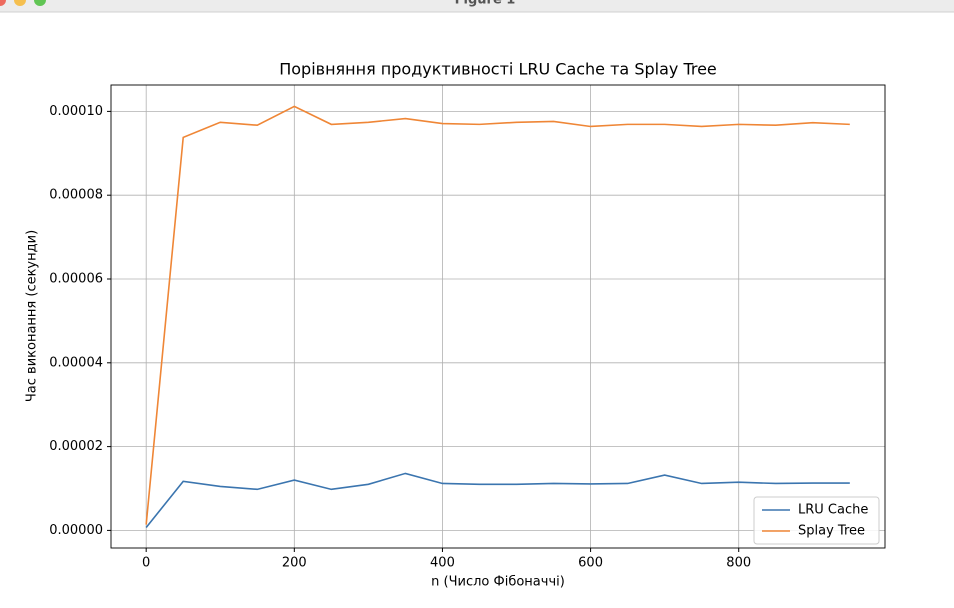 The height and width of the screenshot is (608, 954). Describe the element at coordinates (816, 520) in the screenshot. I see `legend-box` at that location.